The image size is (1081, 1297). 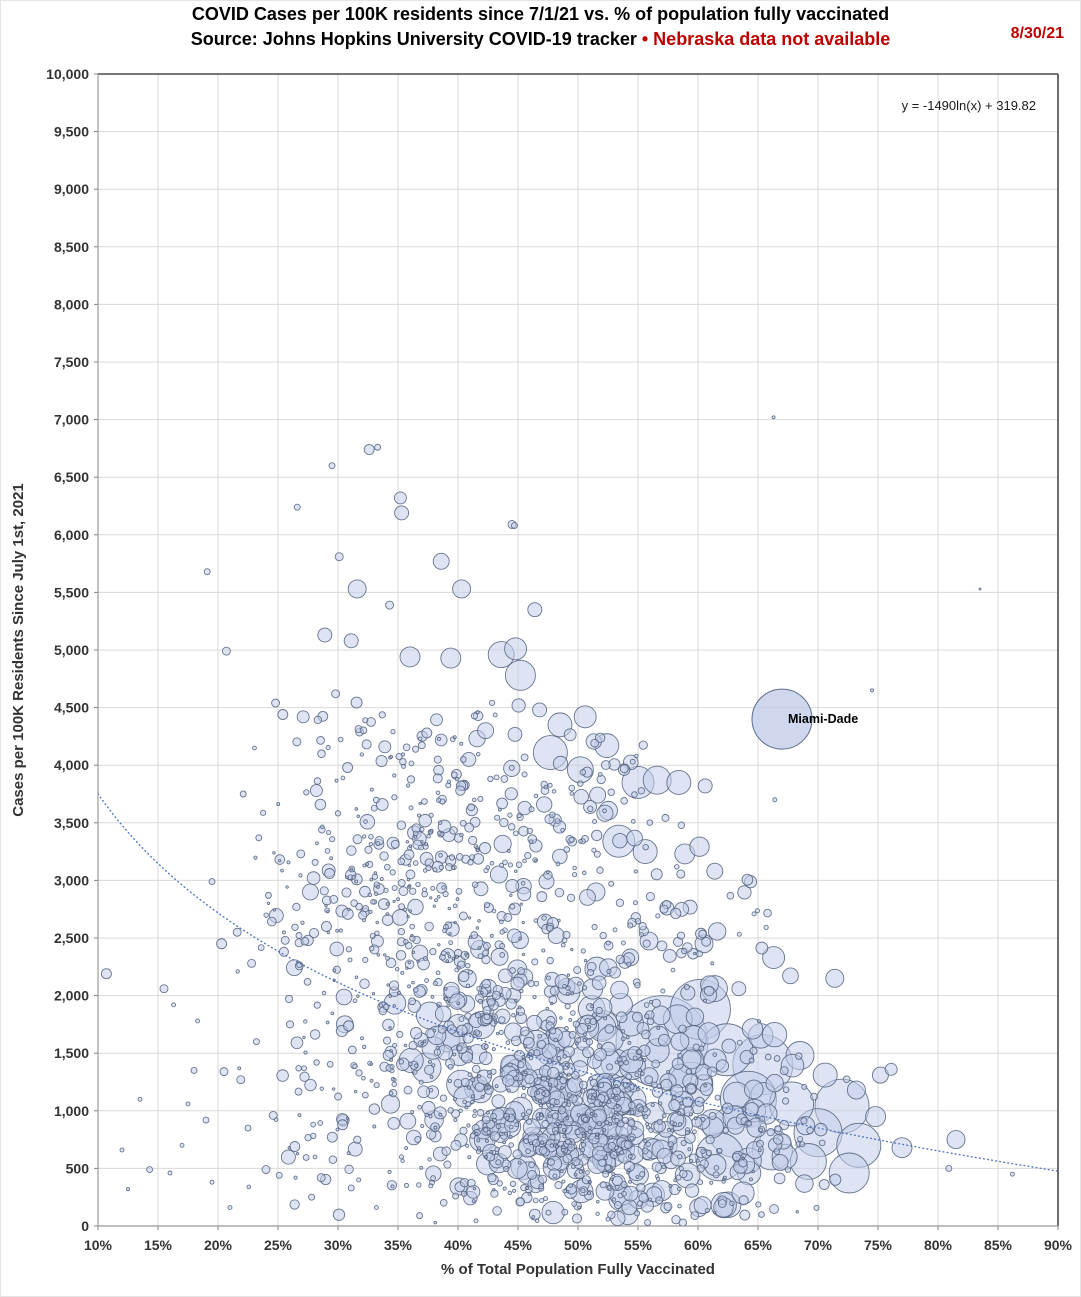 What do you see at coordinates (1058, 1245) in the screenshot?
I see `x-tick-label: 90%` at bounding box center [1058, 1245].